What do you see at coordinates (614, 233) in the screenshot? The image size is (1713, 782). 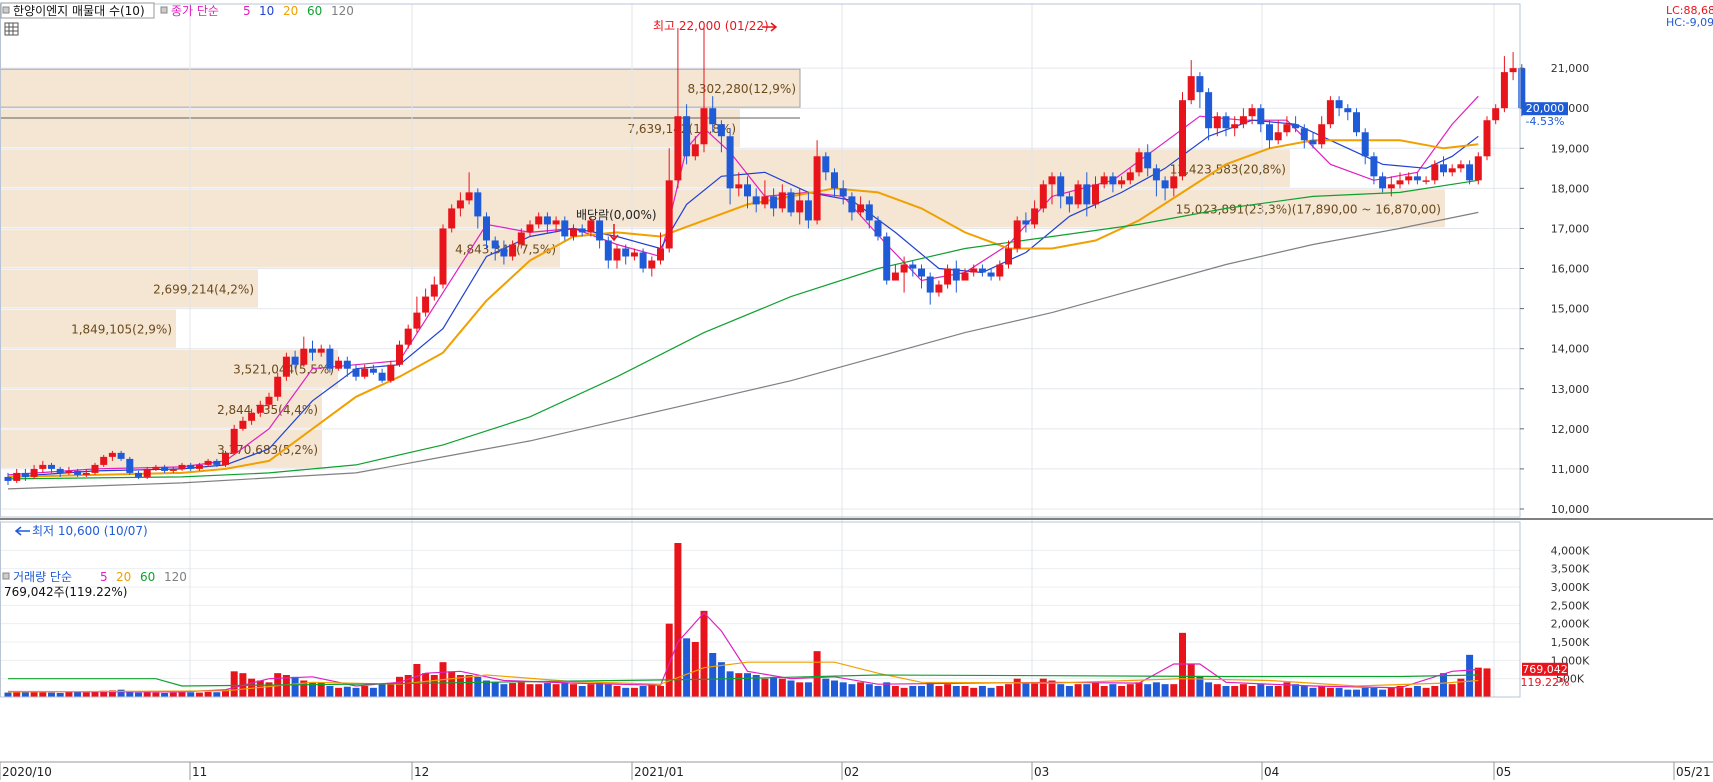 I see `dividend-arrow` at bounding box center [614, 233].